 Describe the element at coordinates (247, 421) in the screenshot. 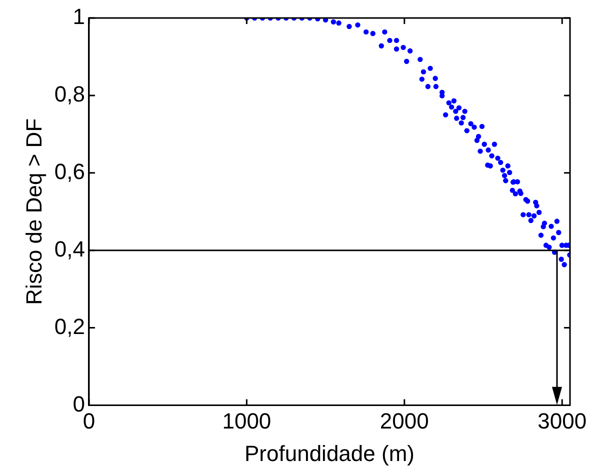

I see `x-tick-label: 1000` at that location.